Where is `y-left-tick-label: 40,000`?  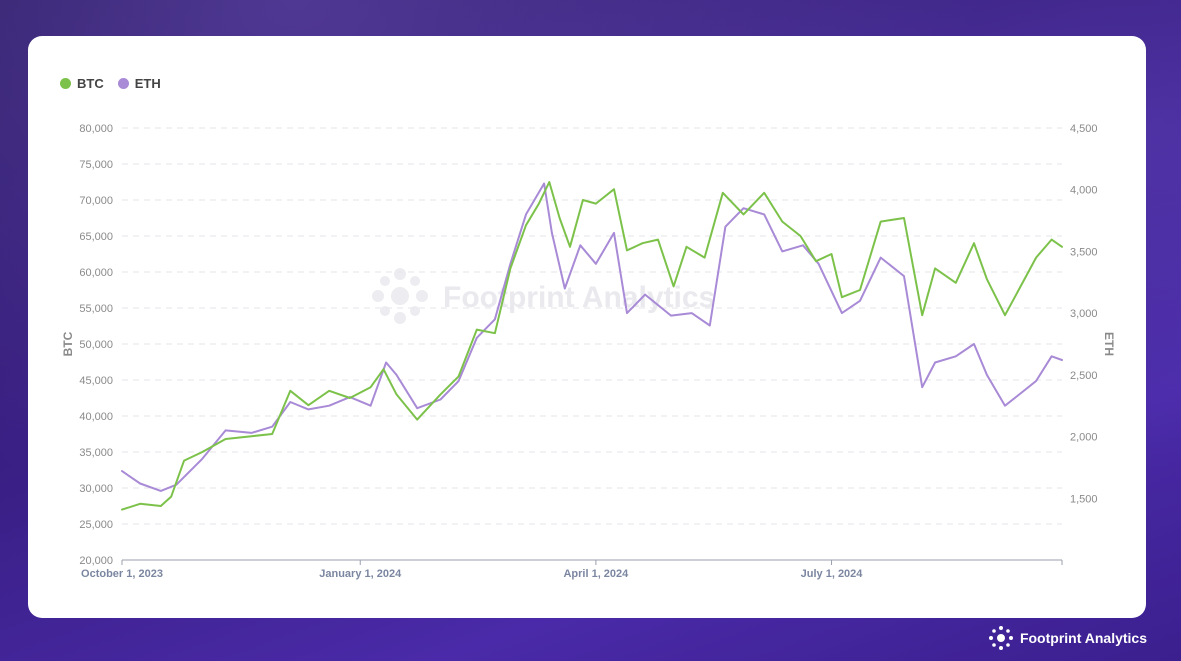
y-left-tick-label: 40,000 is located at coordinates (96, 417).